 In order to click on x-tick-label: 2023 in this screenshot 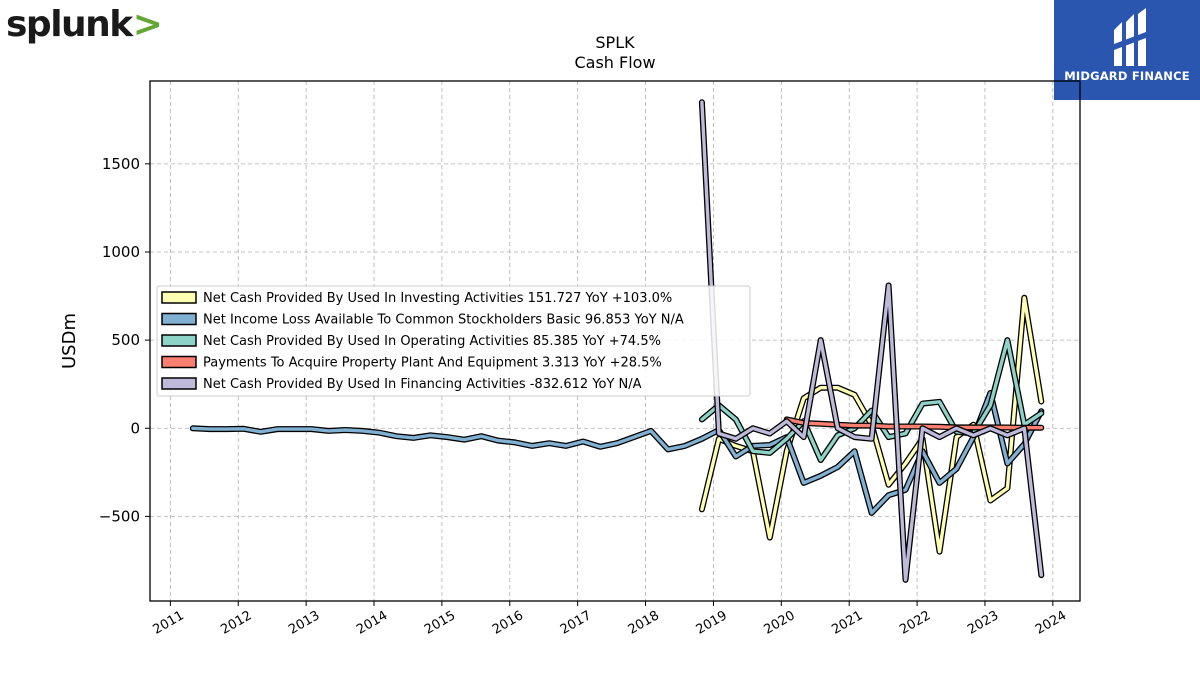, I will do `click(983, 623)`.